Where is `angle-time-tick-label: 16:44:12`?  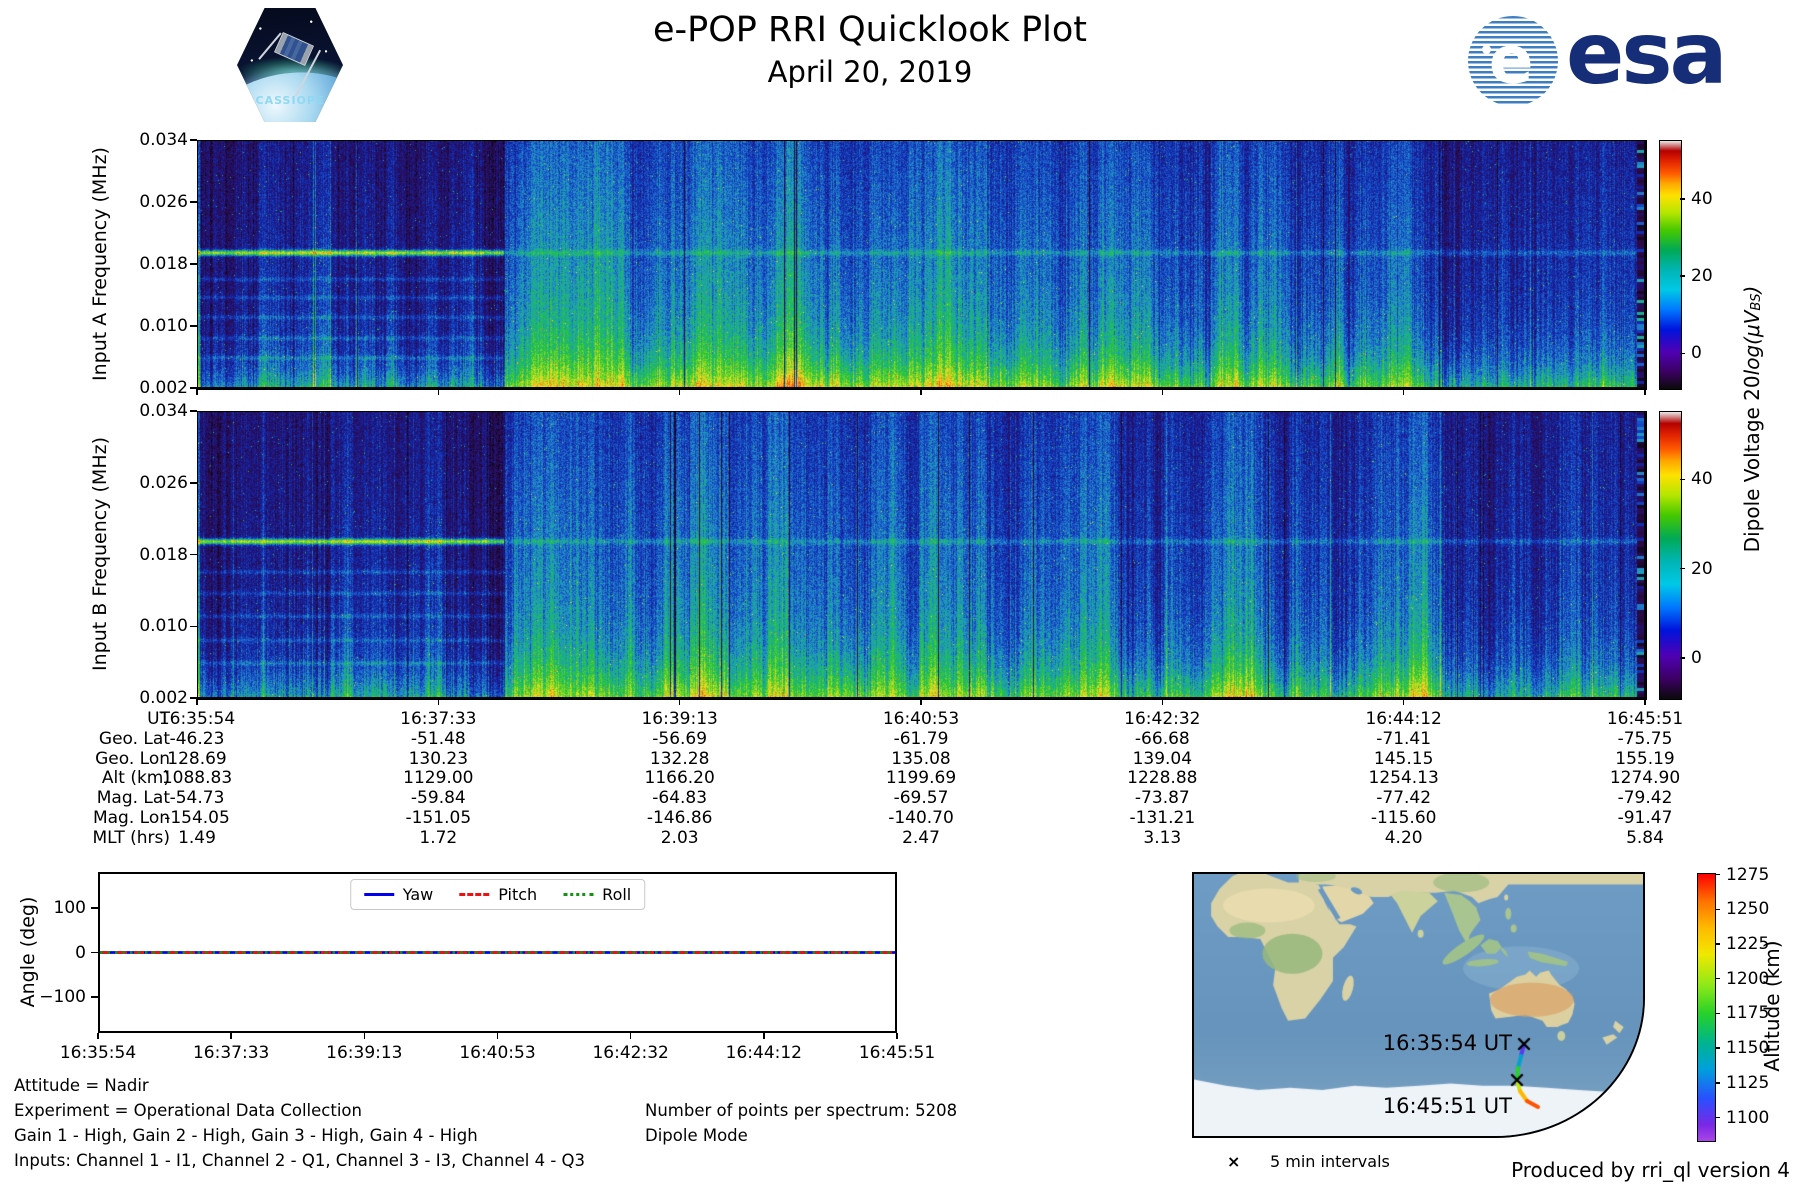
angle-time-tick-label: 16:44:12 is located at coordinates (763, 1053).